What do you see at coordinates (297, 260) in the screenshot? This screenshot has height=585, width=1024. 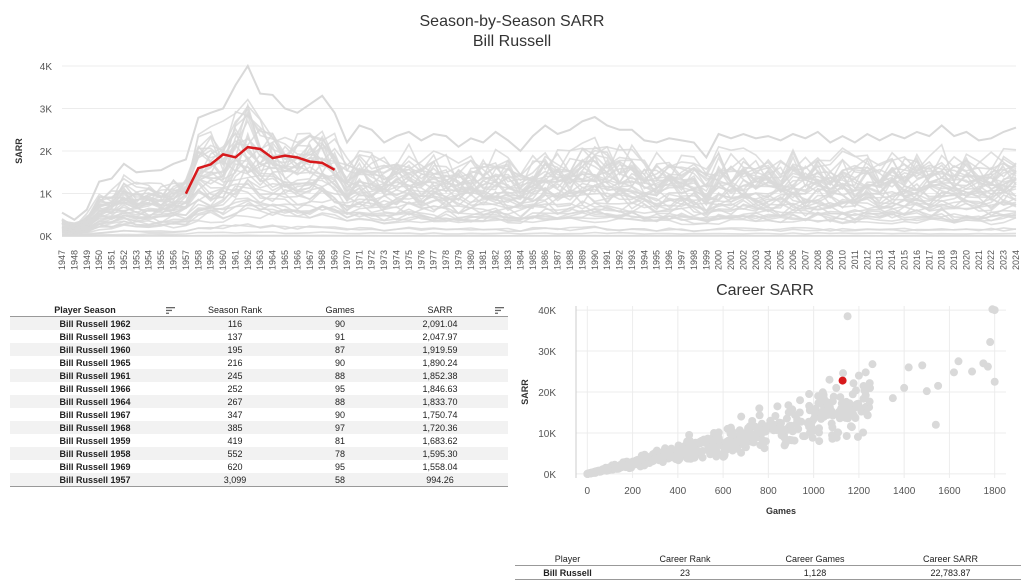 I see `x-tick-label: 1966` at bounding box center [297, 260].